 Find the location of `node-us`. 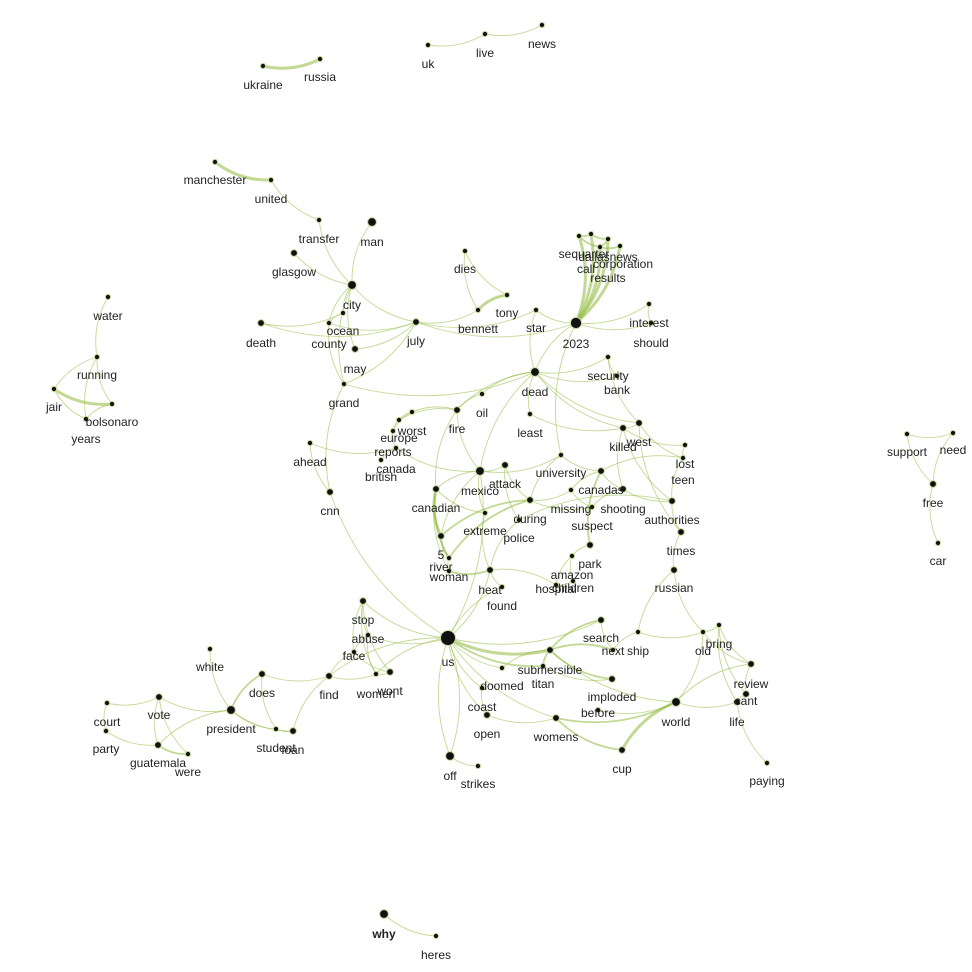

node-us is located at coordinates (448, 638).